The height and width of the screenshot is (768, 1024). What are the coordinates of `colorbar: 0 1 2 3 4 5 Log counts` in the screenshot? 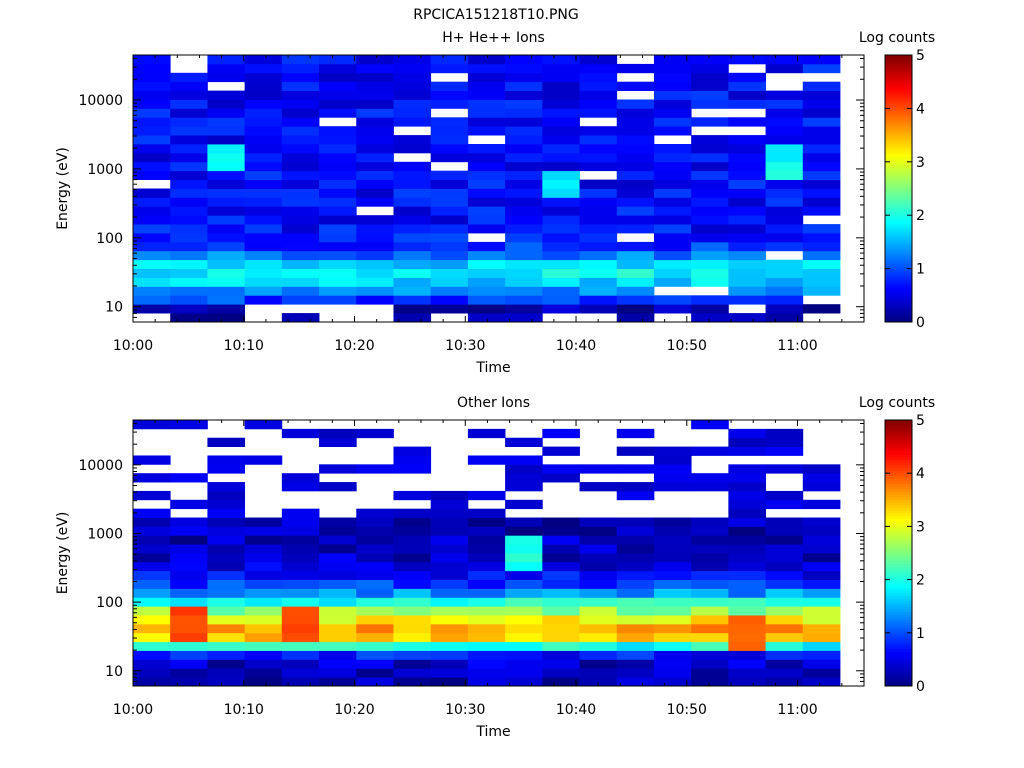 It's located at (897, 545).